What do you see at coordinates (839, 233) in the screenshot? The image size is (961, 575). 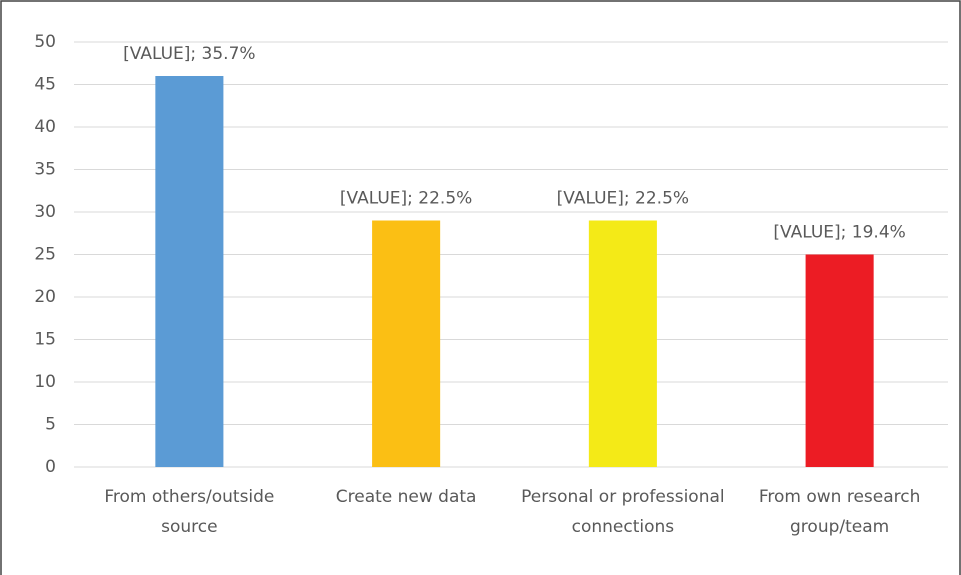 I see `data-label: [VALUE]; 19.4%` at bounding box center [839, 233].